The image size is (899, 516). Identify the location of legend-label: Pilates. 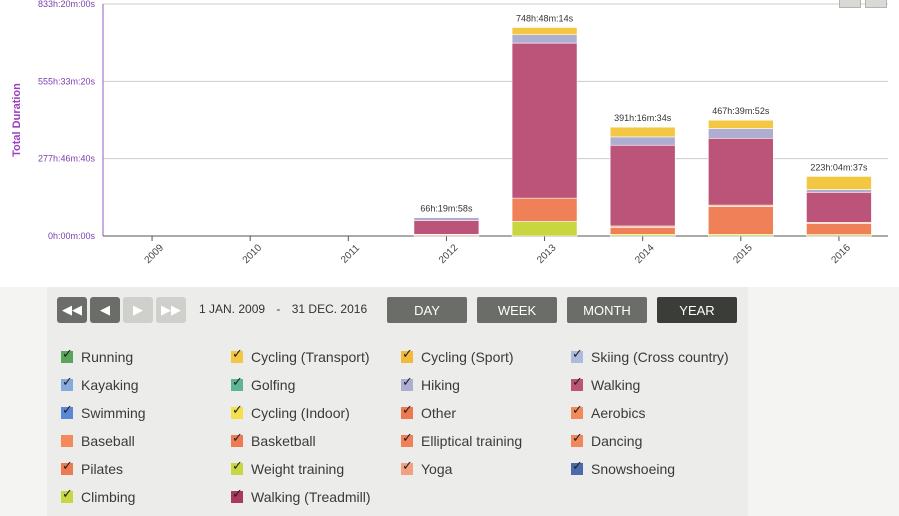
(102, 469).